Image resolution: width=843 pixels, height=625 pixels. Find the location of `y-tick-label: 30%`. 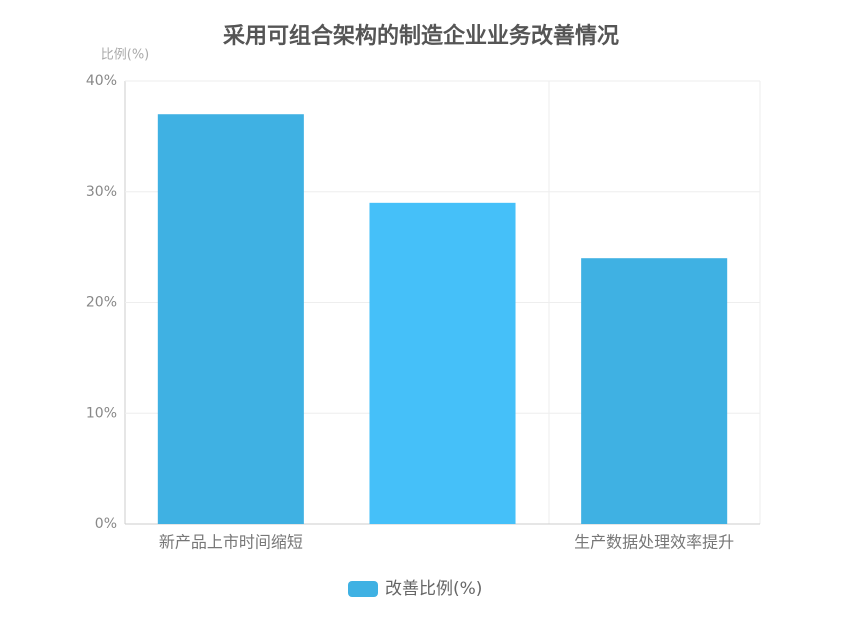

y-tick-label: 30% is located at coordinates (101, 192).